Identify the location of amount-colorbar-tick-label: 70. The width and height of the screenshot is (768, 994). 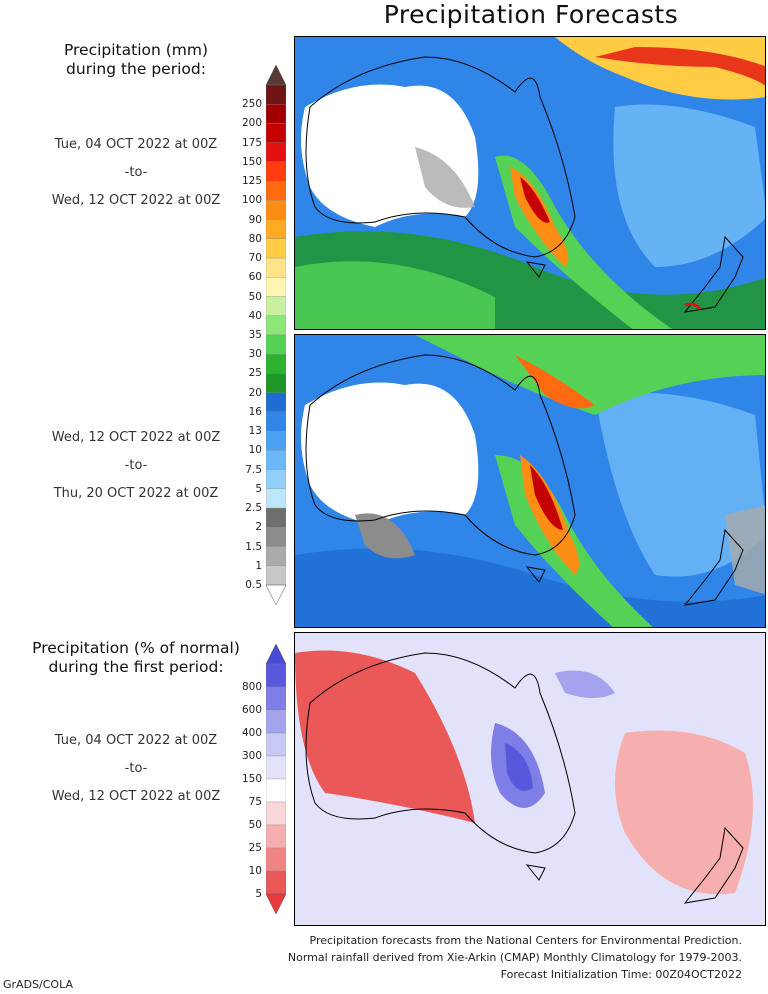
(255, 258).